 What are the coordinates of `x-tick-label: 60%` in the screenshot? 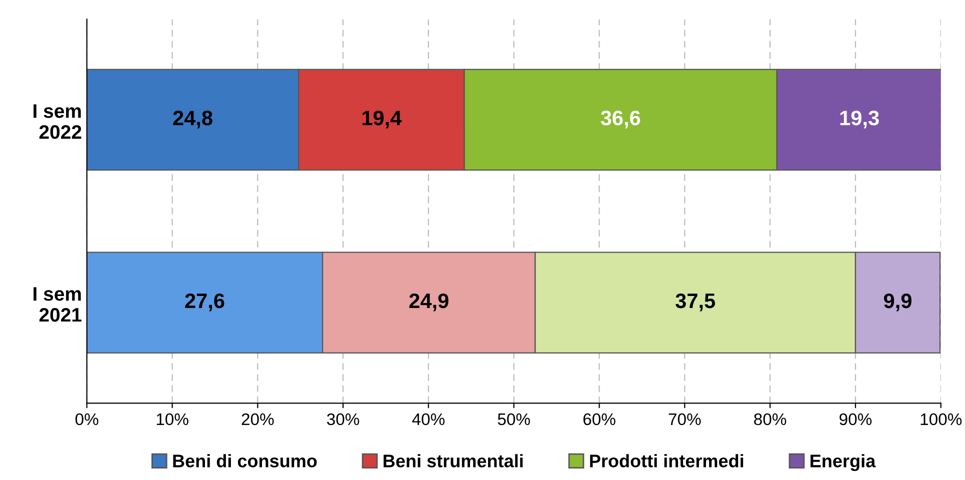 It's located at (599, 419).